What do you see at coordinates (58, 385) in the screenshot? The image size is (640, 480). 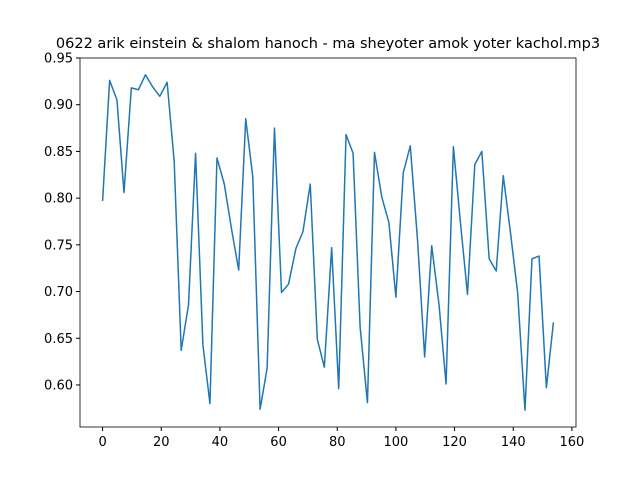 I see `y-tick-label: 0.60` at bounding box center [58, 385].